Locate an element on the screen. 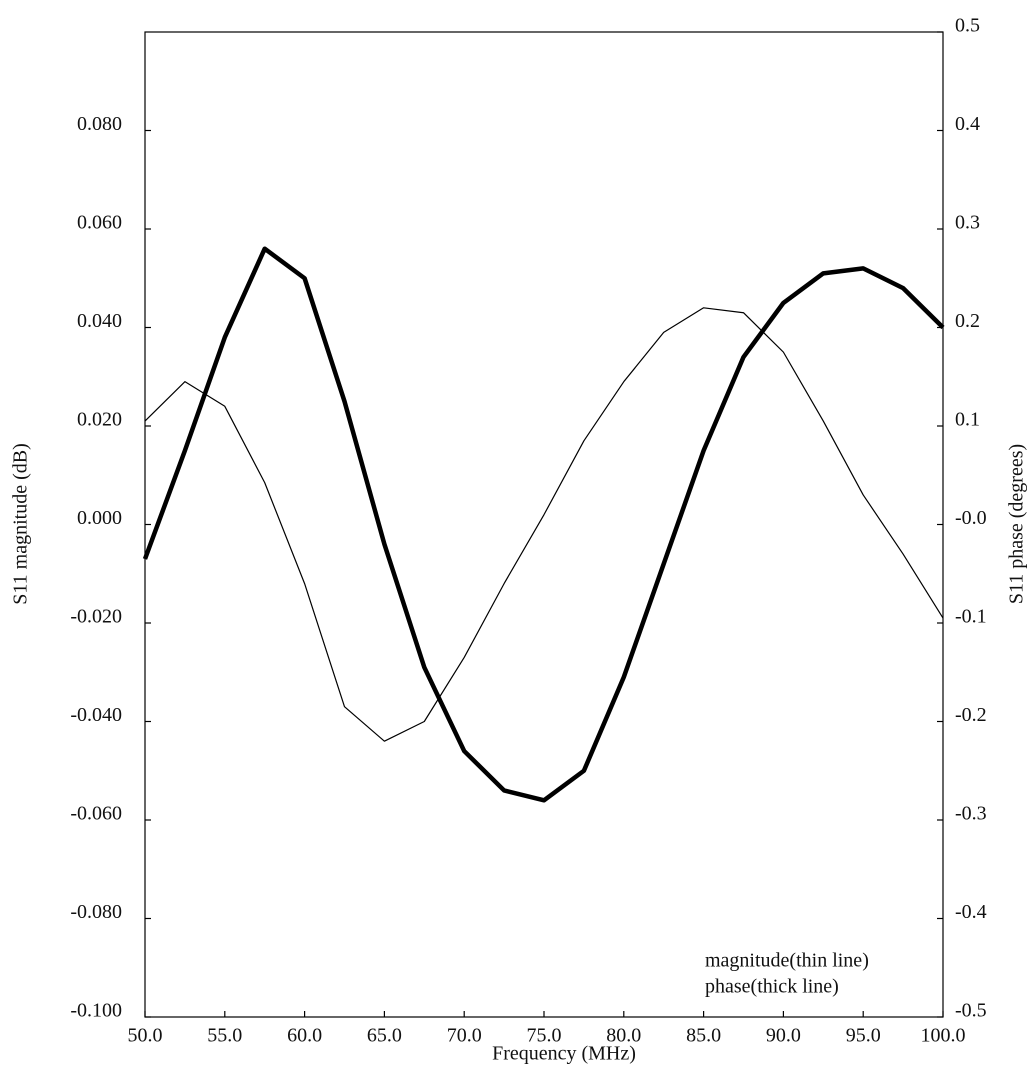 The height and width of the screenshot is (1070, 1034). x-tick-label: 70.0 is located at coordinates (464, 1036).